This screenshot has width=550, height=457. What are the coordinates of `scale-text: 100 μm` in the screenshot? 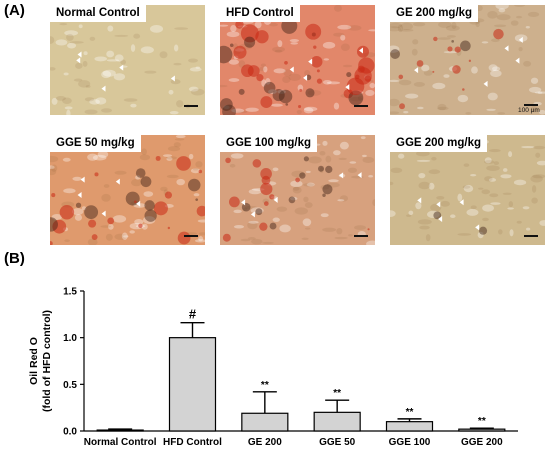 It's located at (529, 110).